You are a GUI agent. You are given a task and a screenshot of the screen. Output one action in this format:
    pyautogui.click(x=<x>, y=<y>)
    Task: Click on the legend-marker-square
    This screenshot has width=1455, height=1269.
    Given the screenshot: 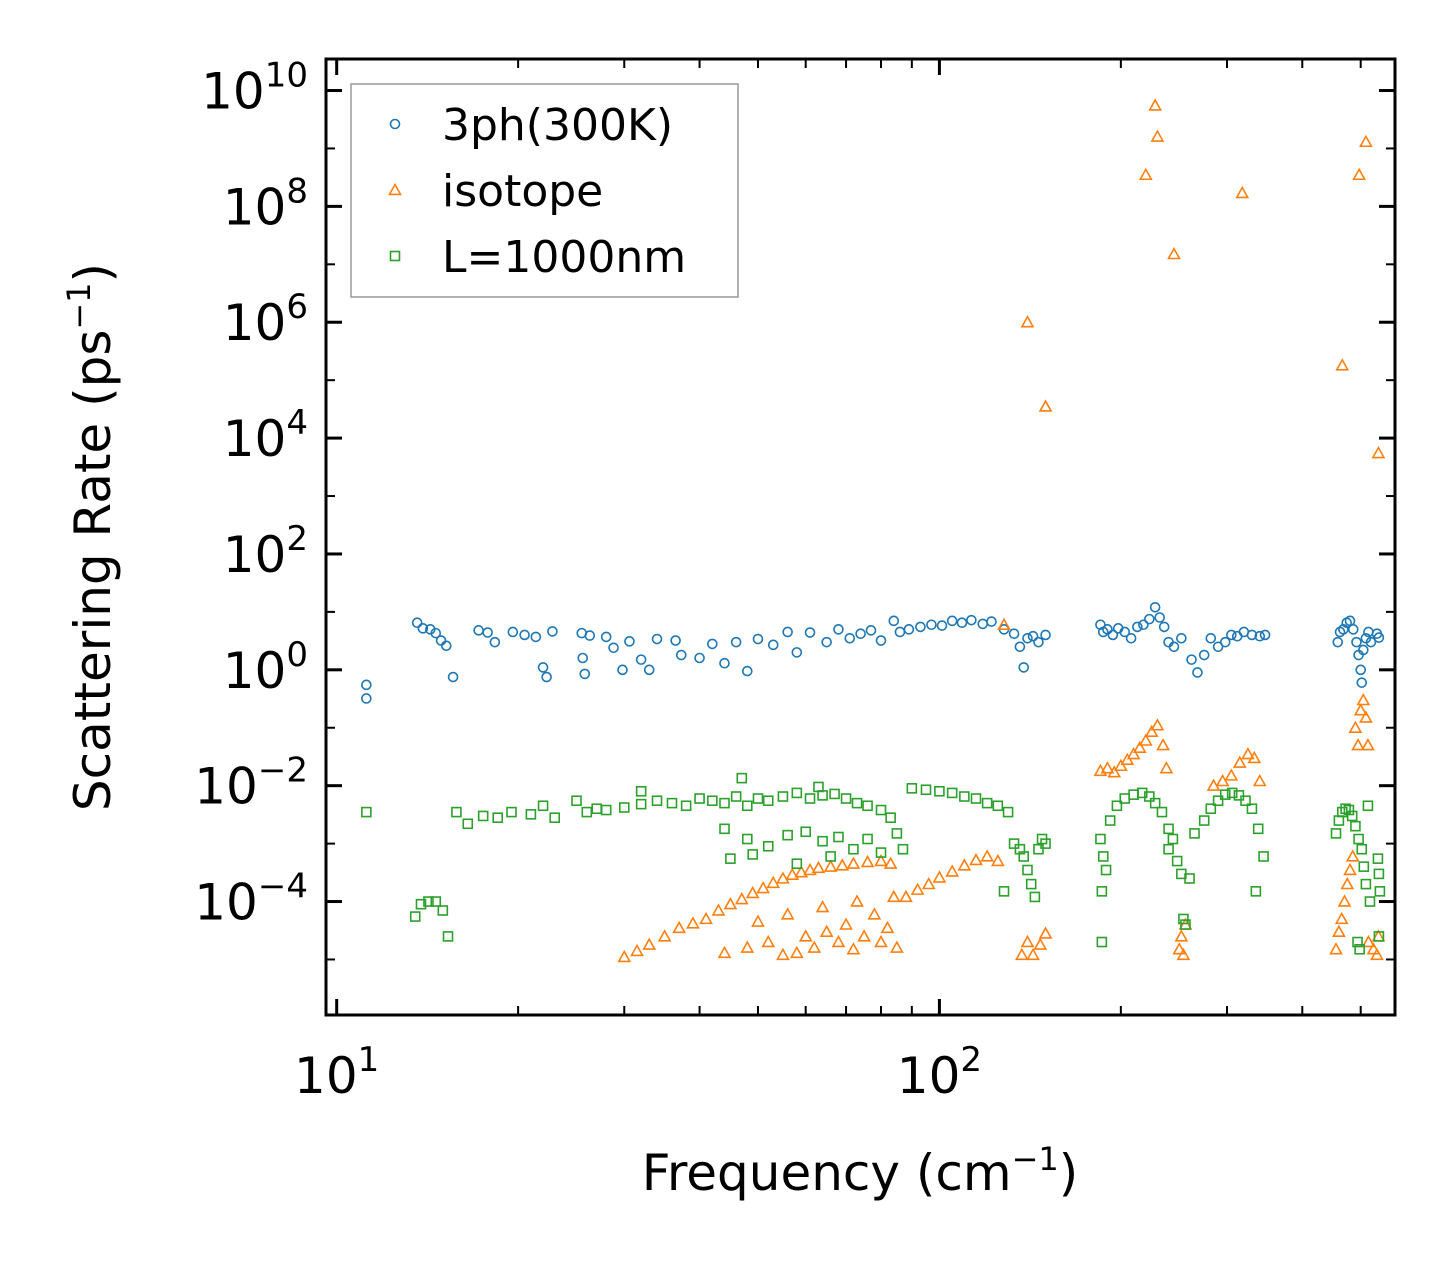 What is the action you would take?
    pyautogui.click(x=395, y=256)
    